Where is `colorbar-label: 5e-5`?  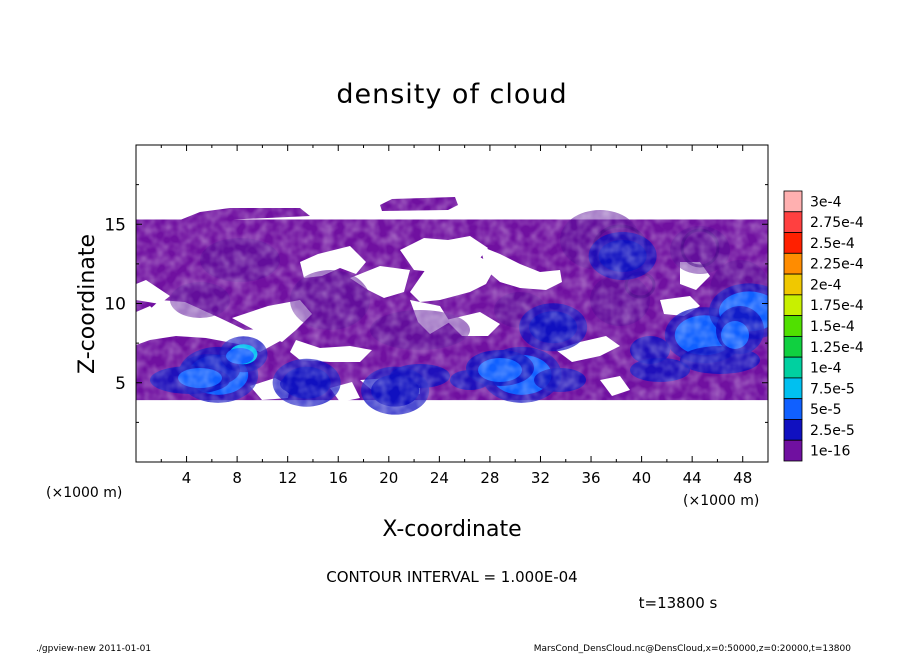 colorbar-label: 5e-5 is located at coordinates (825, 410).